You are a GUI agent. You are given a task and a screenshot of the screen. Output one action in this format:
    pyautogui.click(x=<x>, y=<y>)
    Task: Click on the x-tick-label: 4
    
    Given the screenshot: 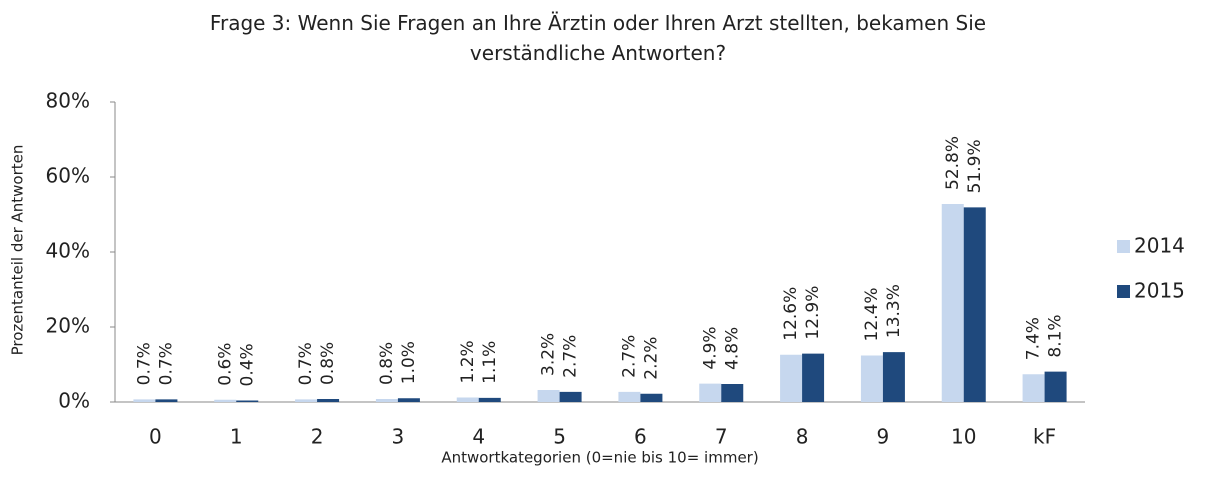 What is the action you would take?
    pyautogui.click(x=478, y=437)
    